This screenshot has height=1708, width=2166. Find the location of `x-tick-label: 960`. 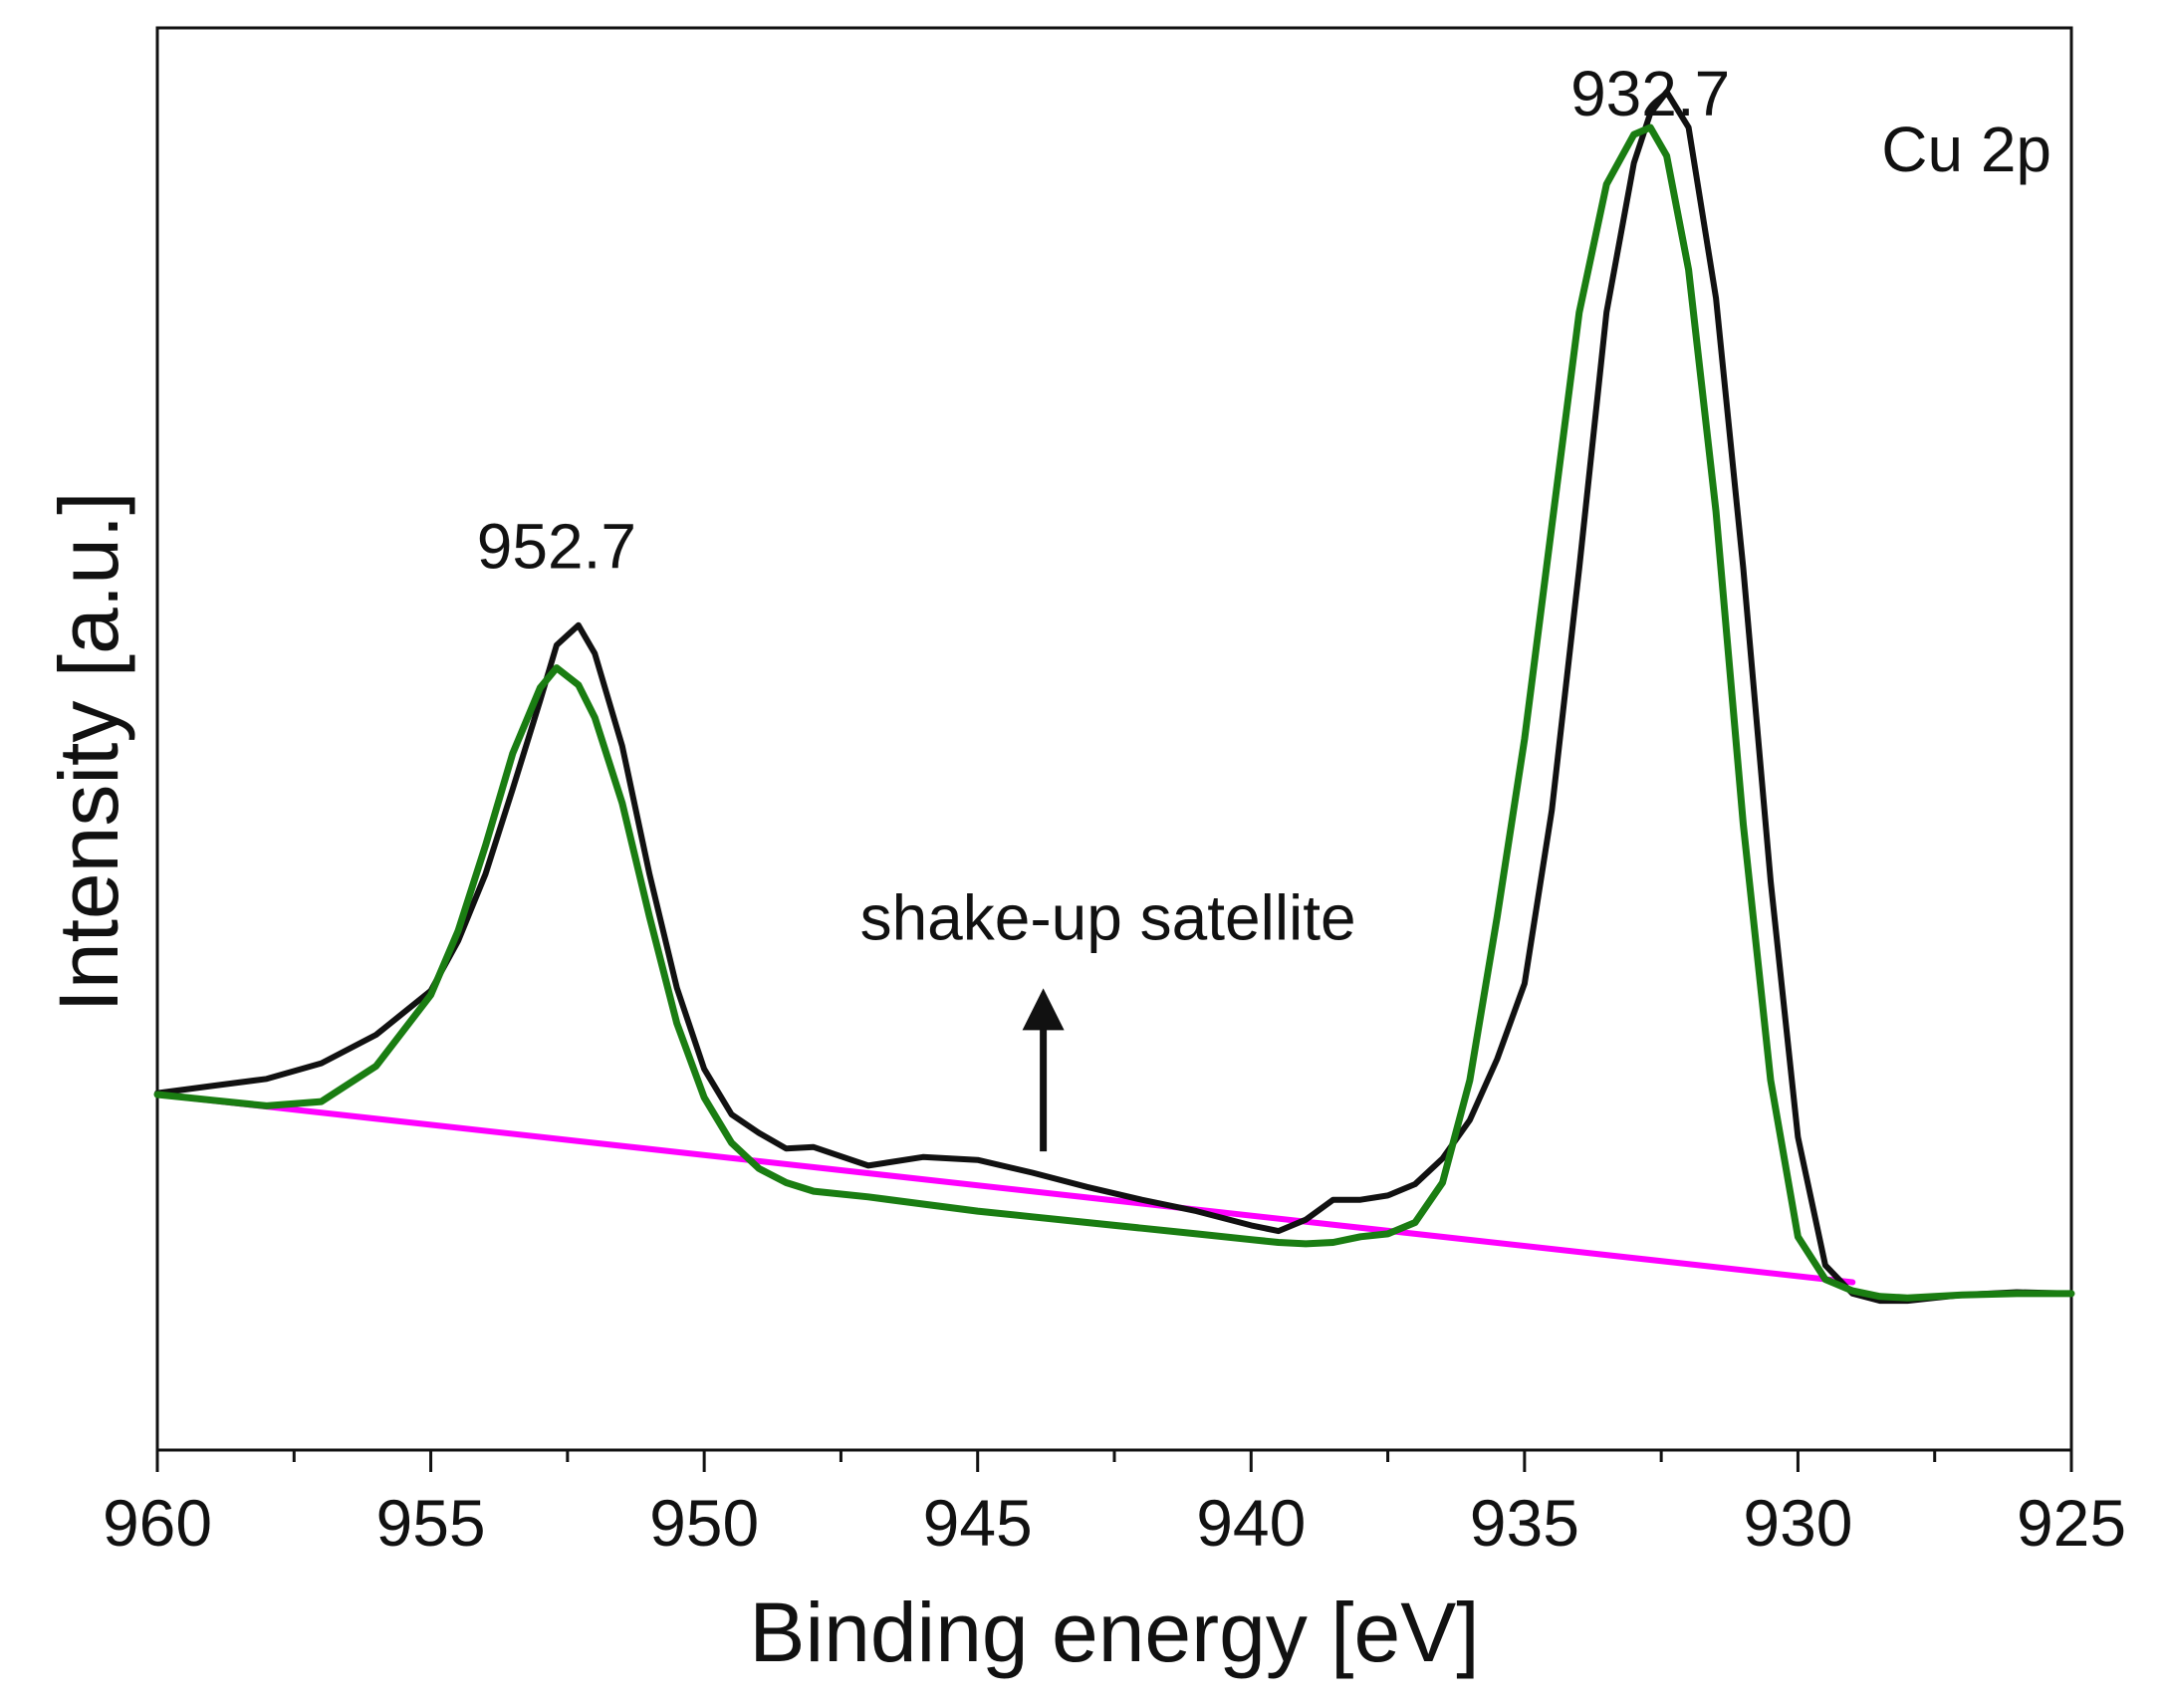

x-tick-label: 960 is located at coordinates (157, 1523).